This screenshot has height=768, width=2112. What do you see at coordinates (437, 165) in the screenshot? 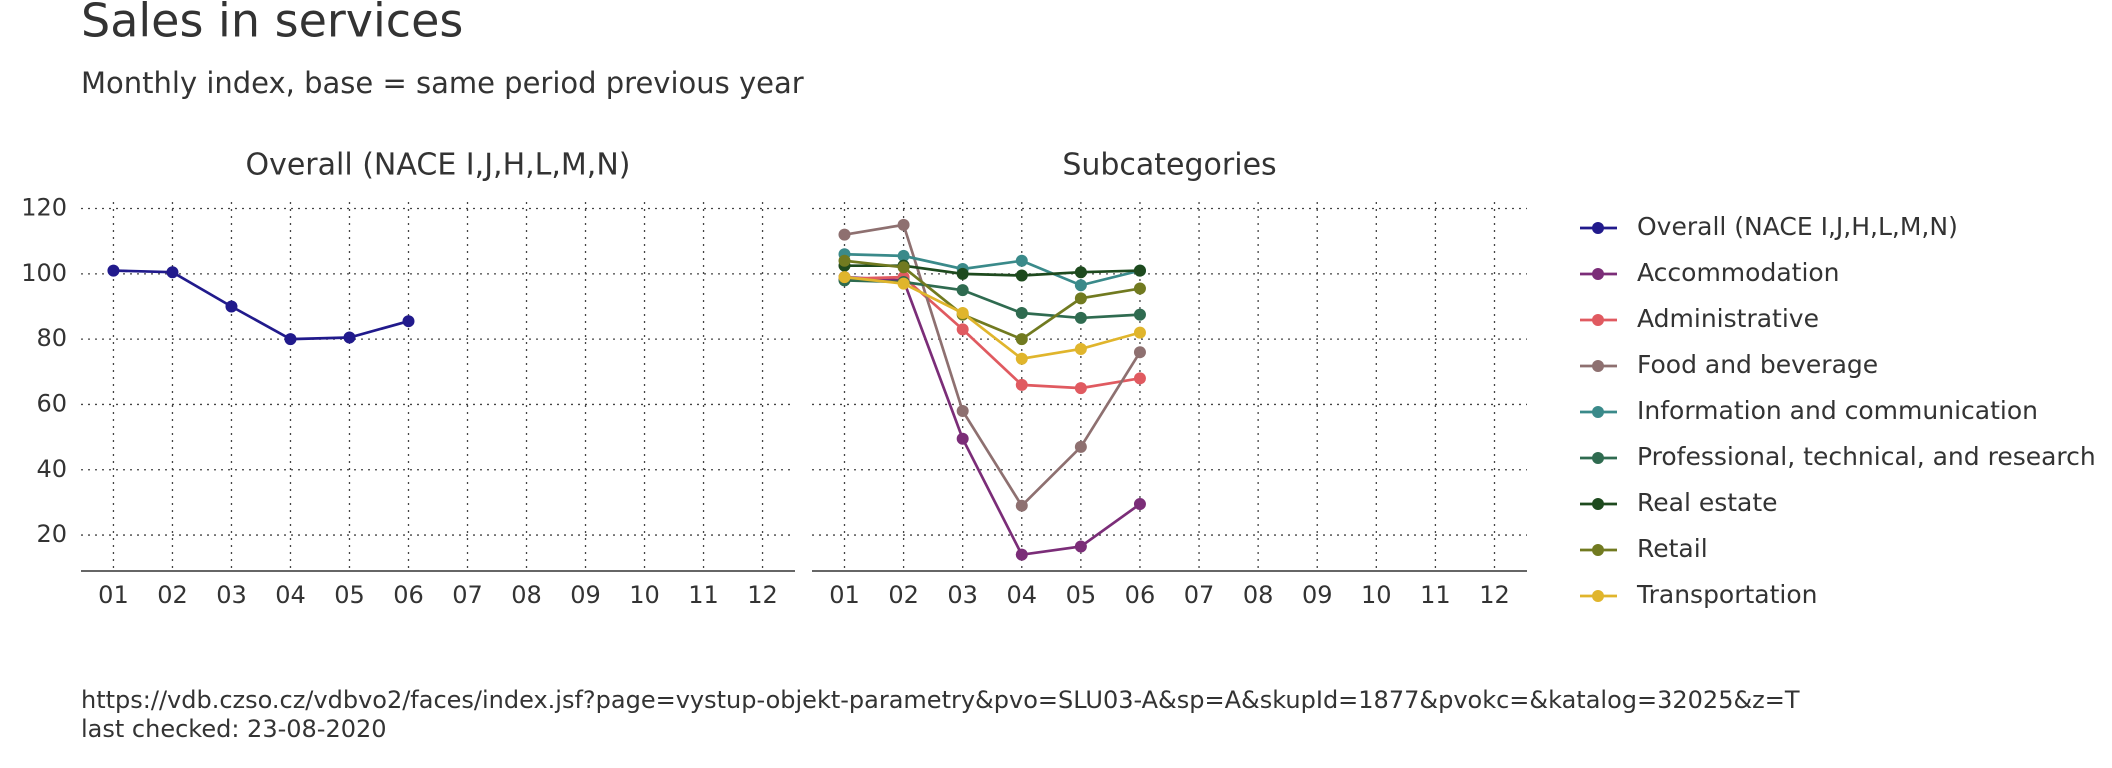
I see `chart-title: Overall (NACE I,J,H,L,M,N)` at bounding box center [437, 165].